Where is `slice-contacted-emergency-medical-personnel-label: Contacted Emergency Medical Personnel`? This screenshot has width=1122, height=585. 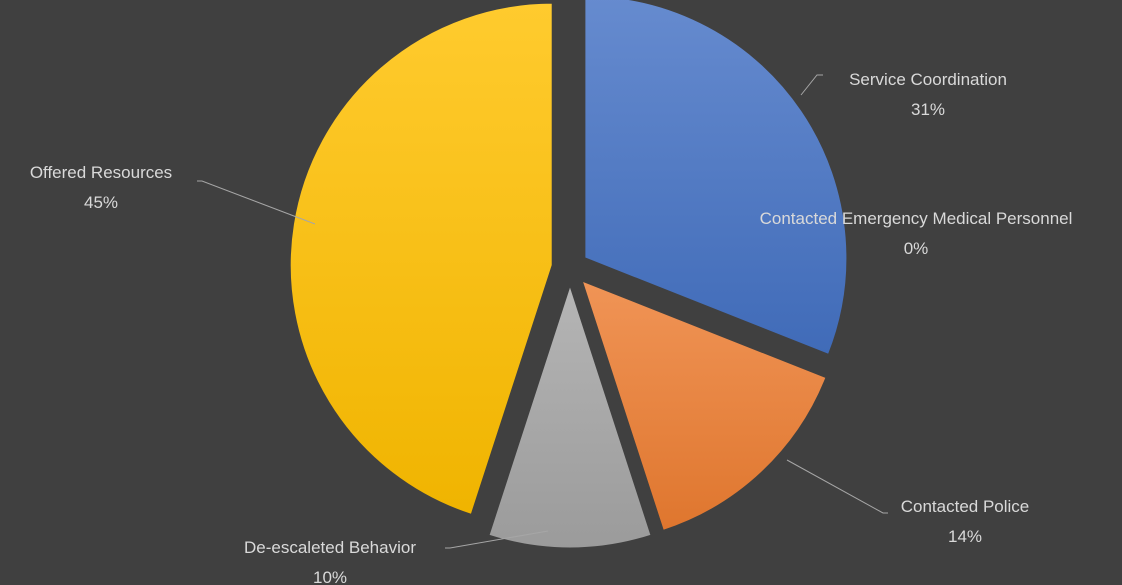
slice-contacted-emergency-medical-personnel-label: Contacted Emergency Medical Personnel is located at coordinates (916, 218).